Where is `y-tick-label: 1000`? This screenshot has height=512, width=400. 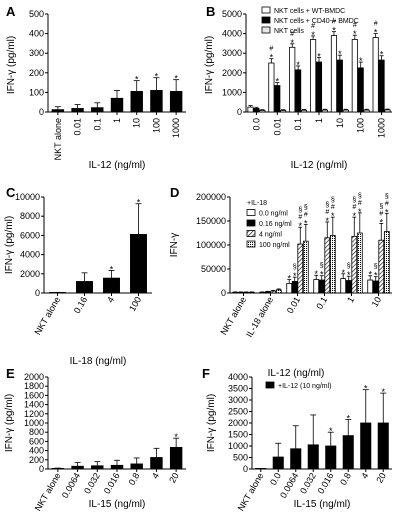
y-tick-label: 1000 is located at coordinates (34, 423).